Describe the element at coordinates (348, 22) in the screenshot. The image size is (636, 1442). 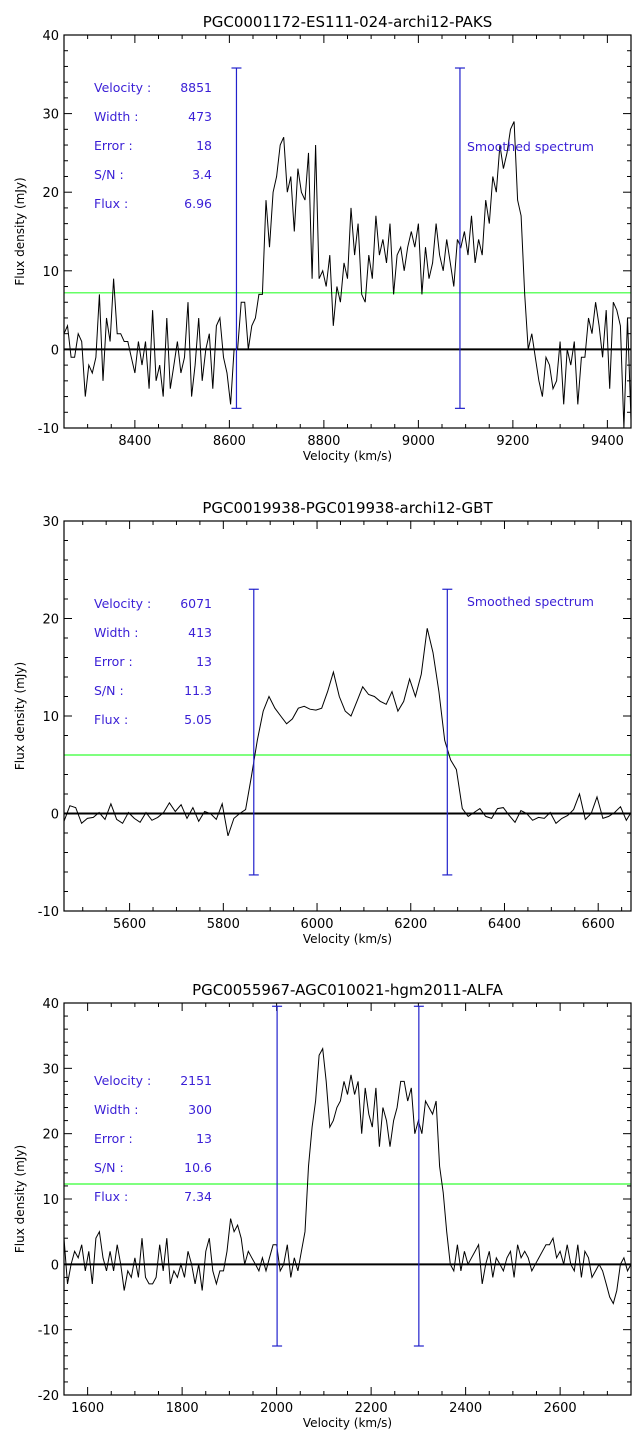
I see `chart-title: PGC0001172-ES111-024-archi12-PAKS` at that location.